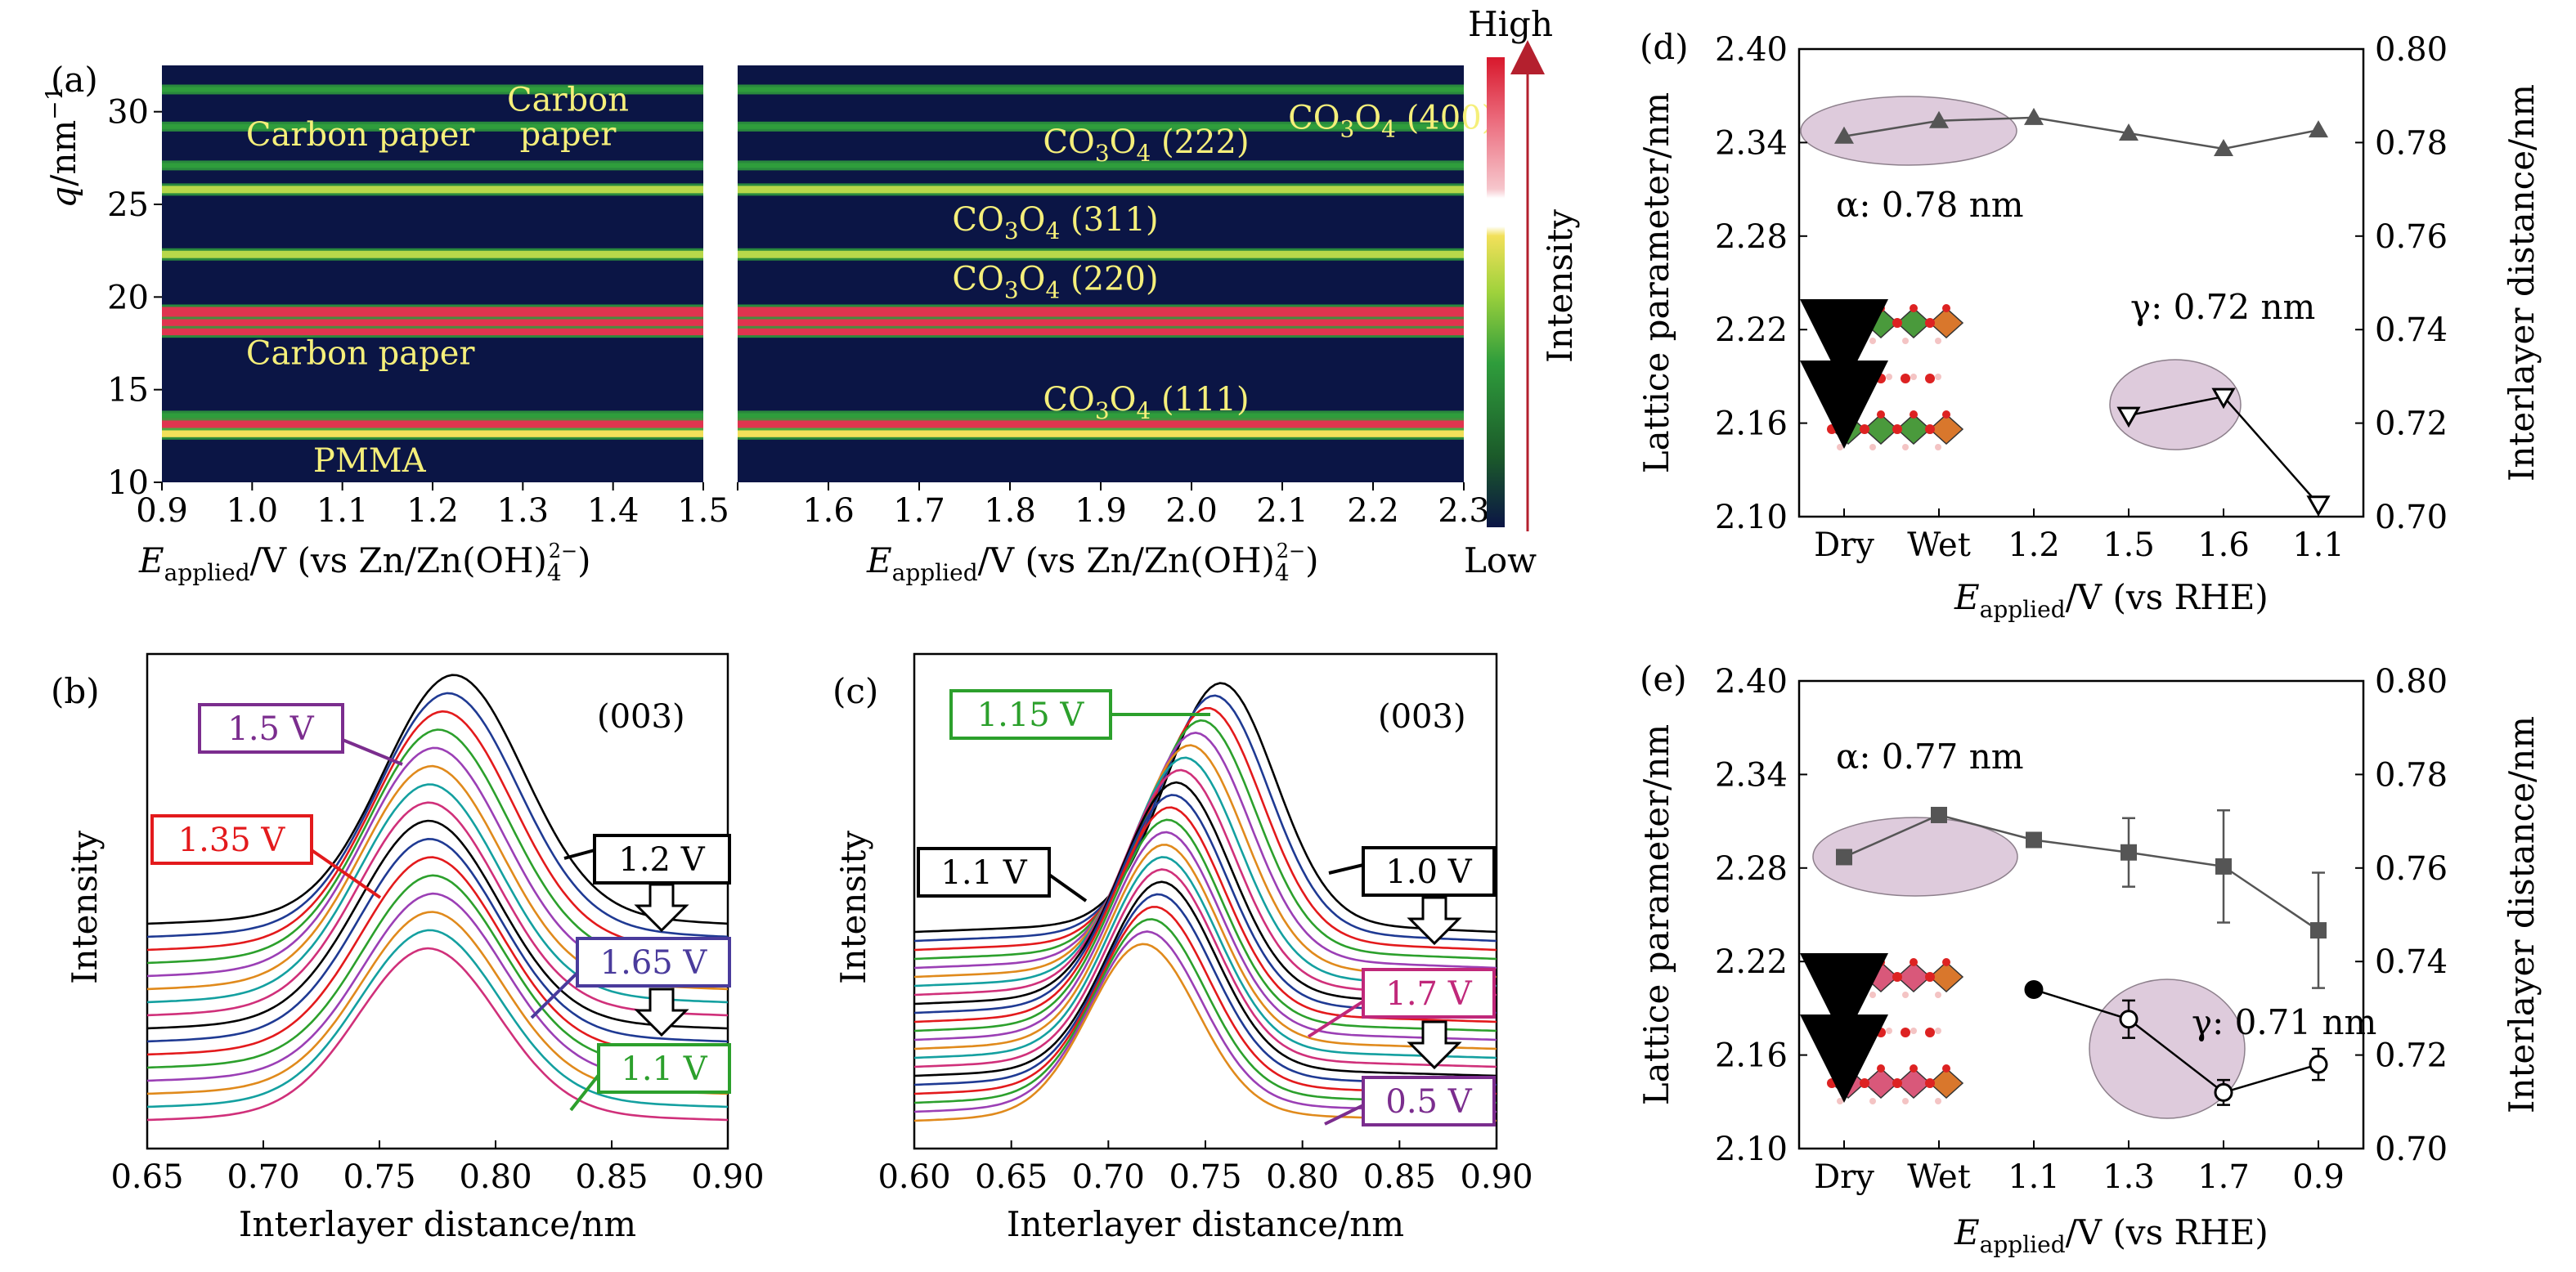 The width and height of the screenshot is (2576, 1272). I want to click on y2-tick-label: 0.78, so click(2411, 775).